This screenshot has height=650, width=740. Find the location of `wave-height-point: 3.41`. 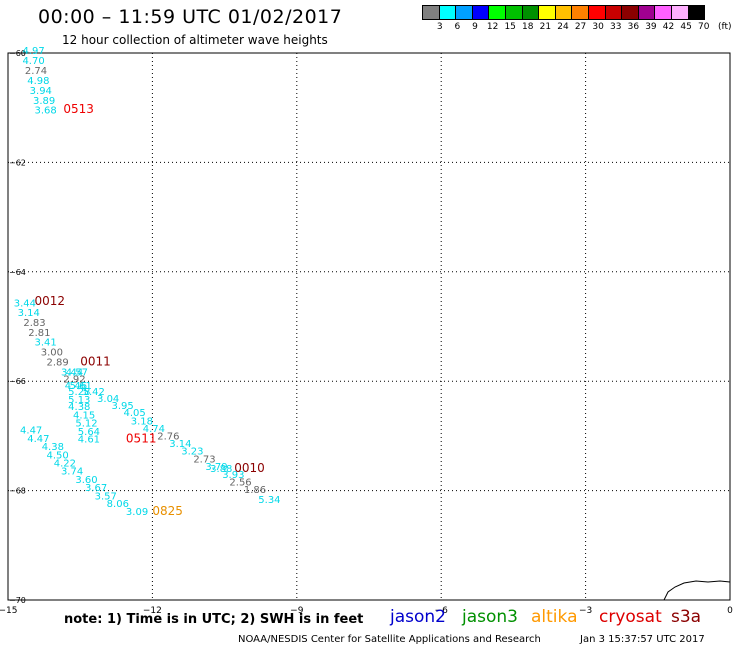

wave-height-point: 3.41 is located at coordinates (45, 343).